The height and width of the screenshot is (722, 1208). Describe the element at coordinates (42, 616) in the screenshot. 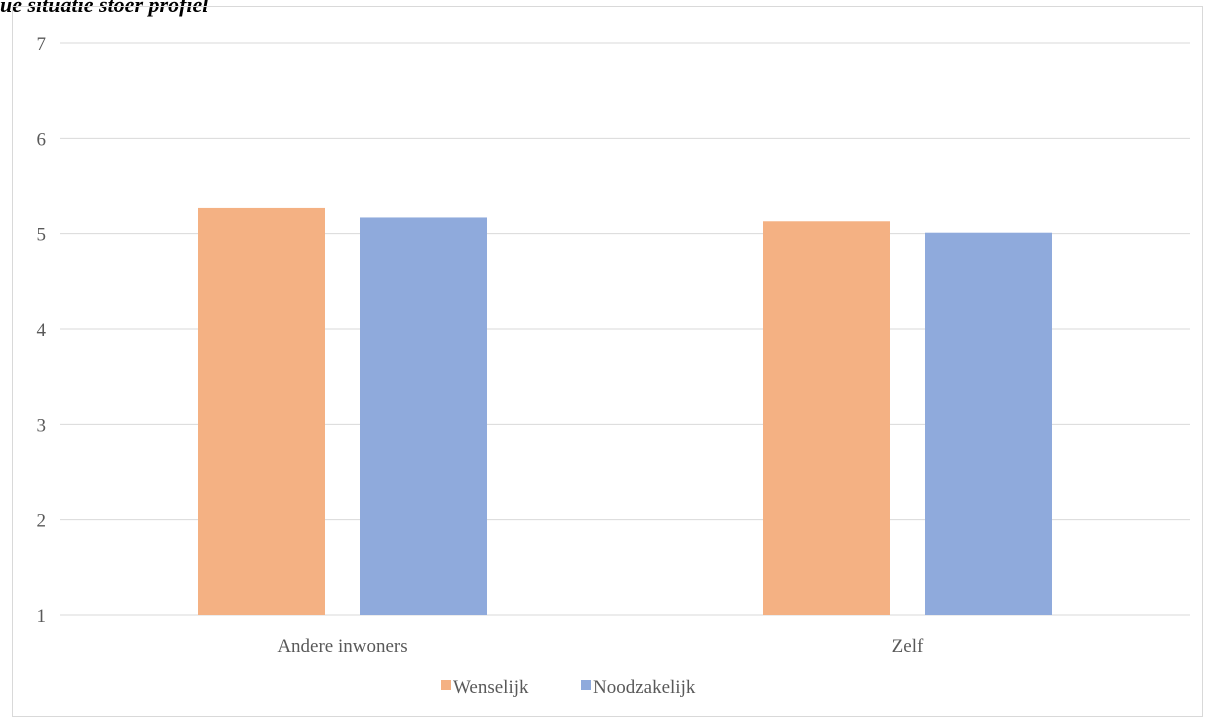

I see `y-tick-label: 1` at that location.